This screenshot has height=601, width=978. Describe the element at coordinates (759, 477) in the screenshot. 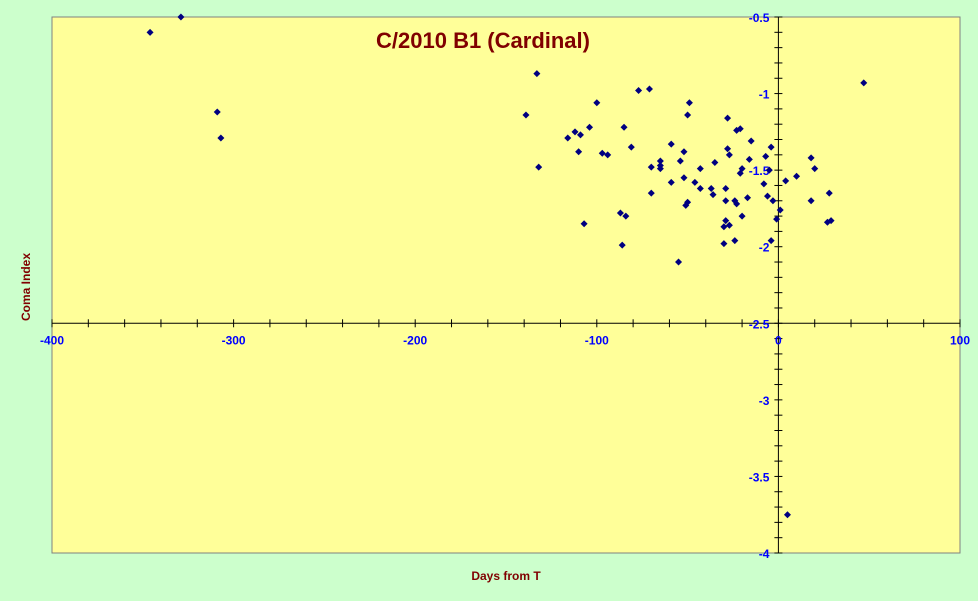

I see `y-tick-label: -3.5` at that location.